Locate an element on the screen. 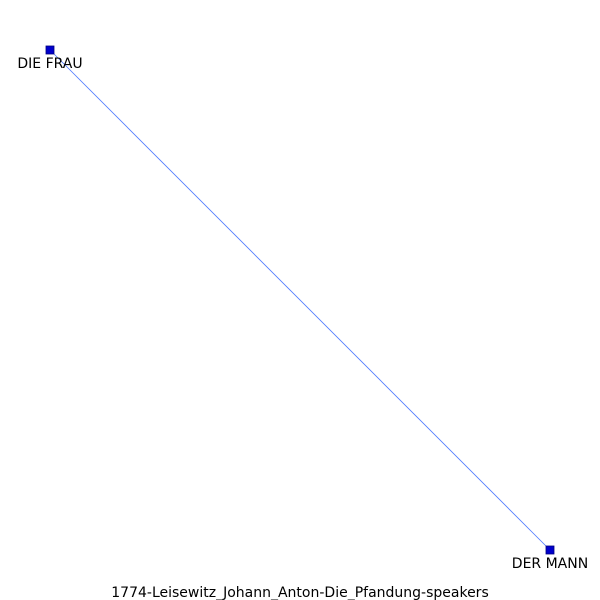 The width and height of the screenshot is (600, 600). node-label-mann: DER MANN is located at coordinates (550, 564).